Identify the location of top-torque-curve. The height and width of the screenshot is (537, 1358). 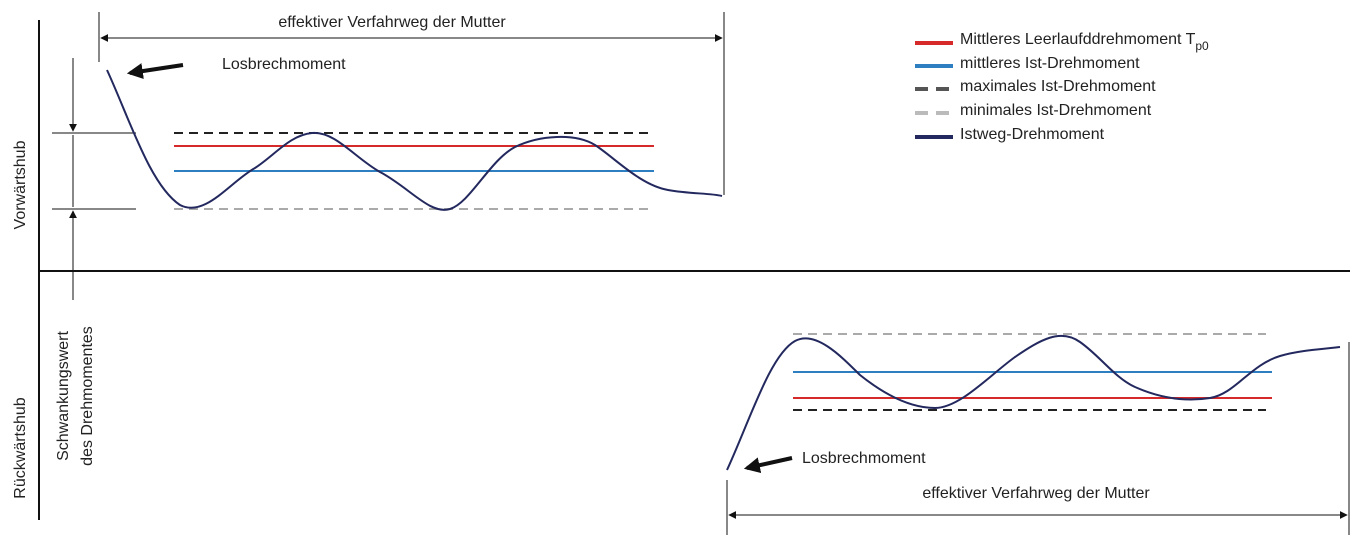
(414, 140).